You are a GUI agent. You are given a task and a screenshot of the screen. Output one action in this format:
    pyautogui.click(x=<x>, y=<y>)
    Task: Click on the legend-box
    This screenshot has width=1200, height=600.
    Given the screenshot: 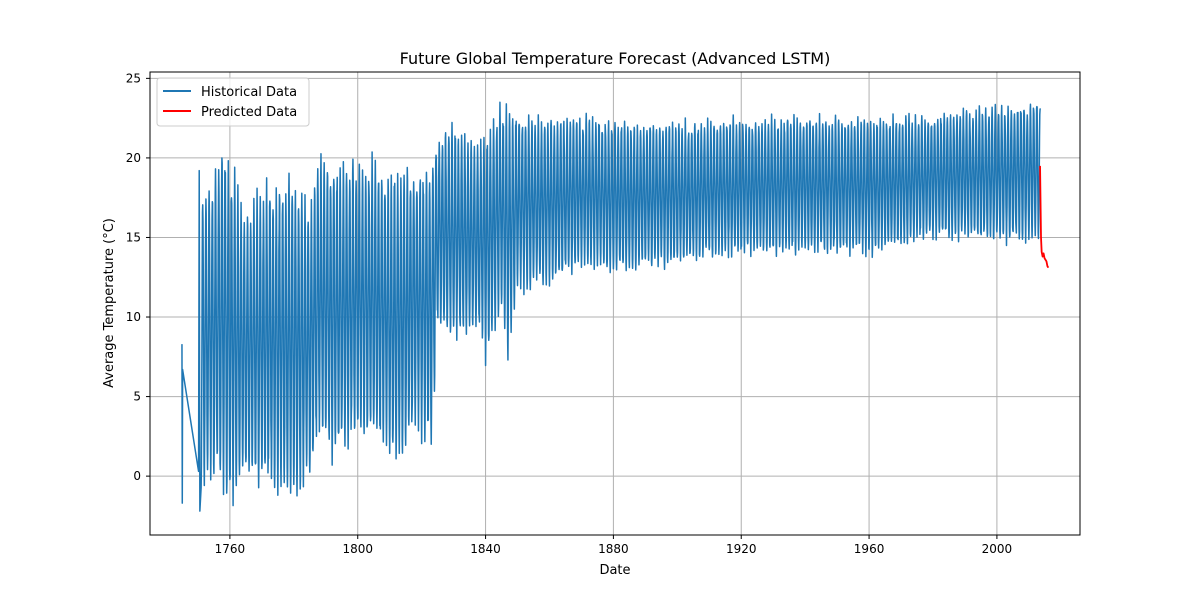 What is the action you would take?
    pyautogui.click(x=233, y=102)
    